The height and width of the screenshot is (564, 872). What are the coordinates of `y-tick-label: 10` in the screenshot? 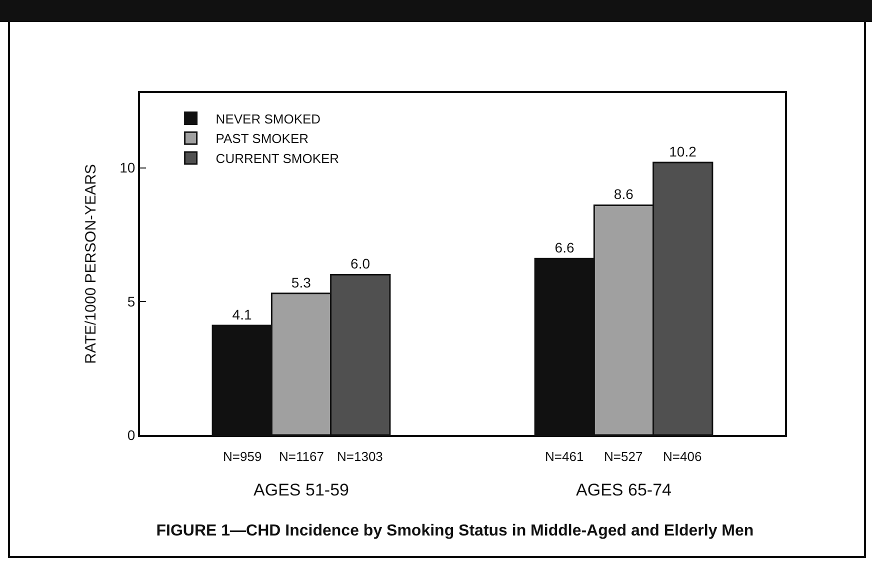 It's located at (128, 168).